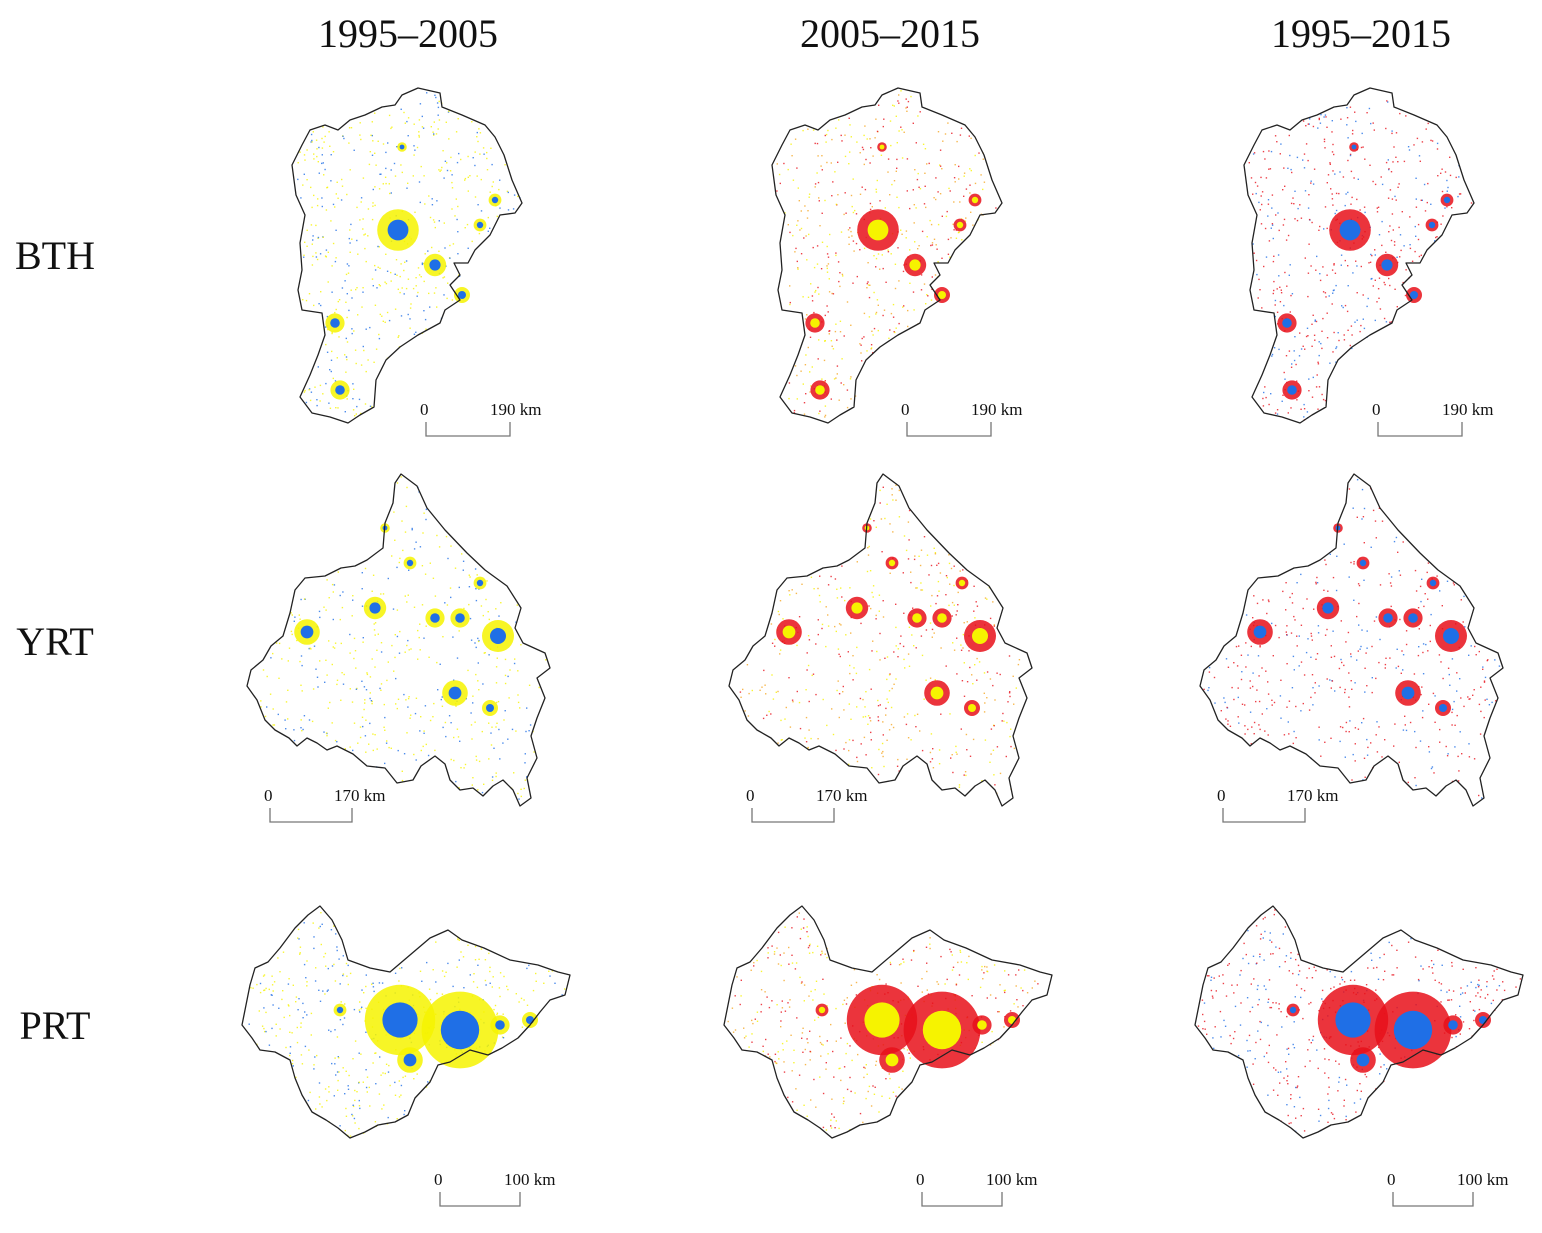  Describe the element at coordinates (973, 420) in the screenshot. I see `scale-bar-bth-2: 0 190 km` at that location.